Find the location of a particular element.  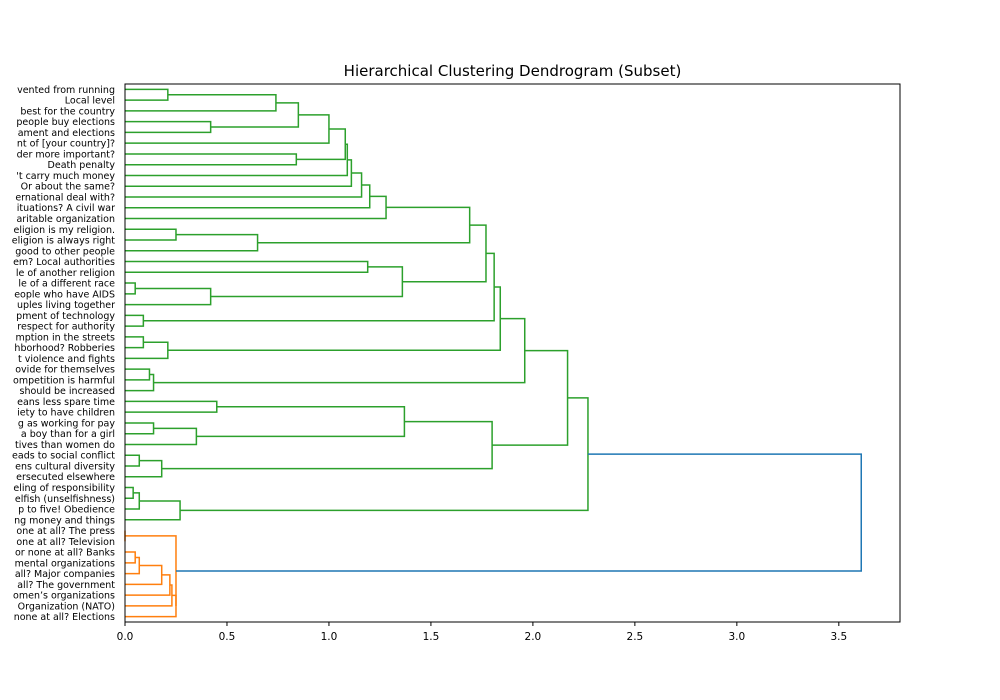

leaf-label: vented from running is located at coordinates (66, 90).